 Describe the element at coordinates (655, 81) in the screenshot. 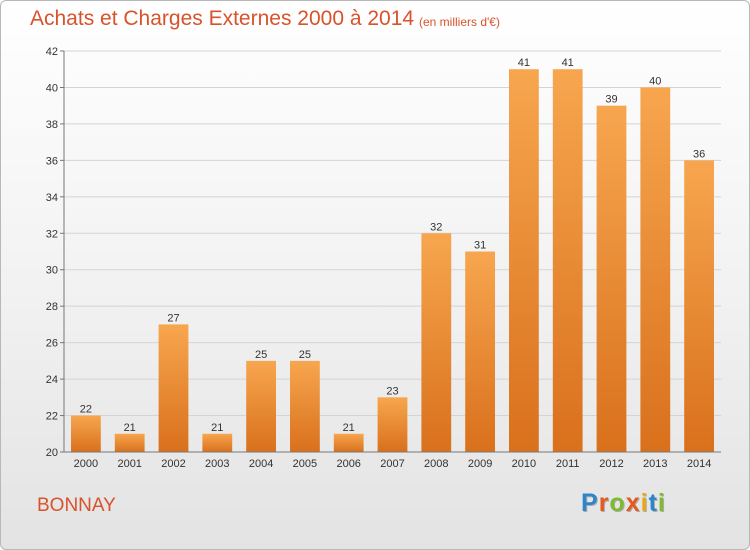

I see `bar-value-label: 40` at that location.